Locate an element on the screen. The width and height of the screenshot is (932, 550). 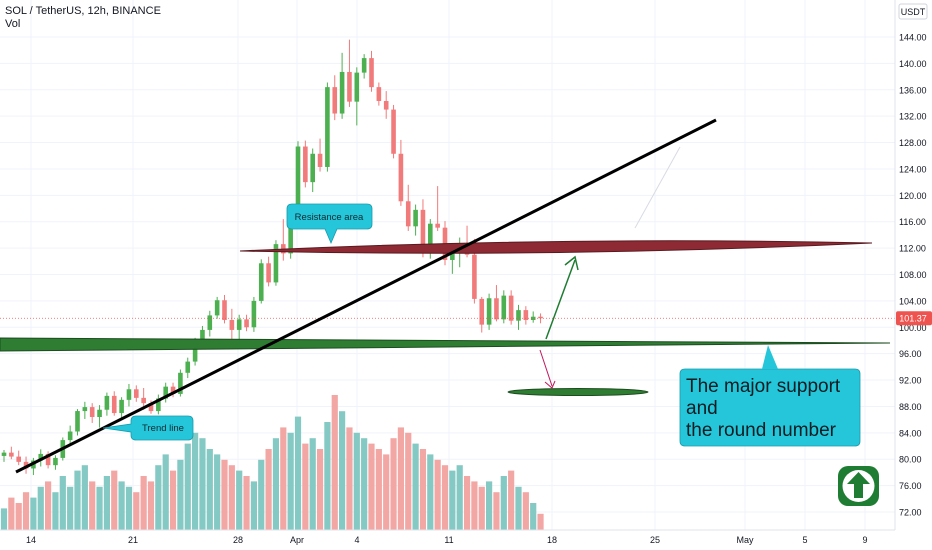
y-tick-label: 128.00 is located at coordinates (913, 143).